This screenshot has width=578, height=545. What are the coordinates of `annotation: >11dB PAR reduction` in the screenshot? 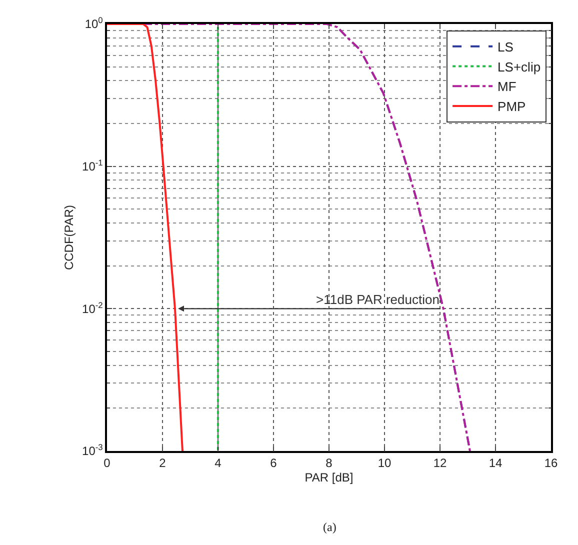 It's located at (378, 299).